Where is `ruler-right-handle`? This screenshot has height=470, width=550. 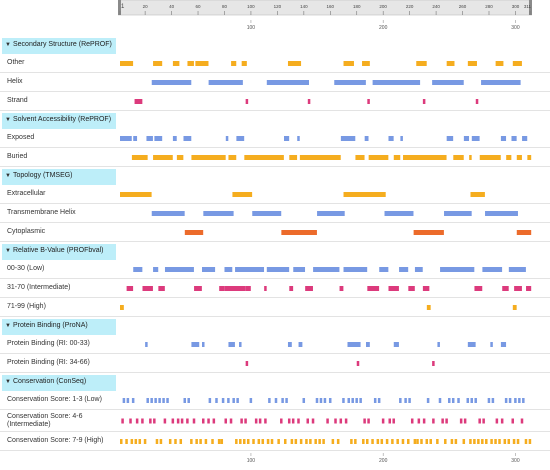 ruler-right-handle is located at coordinates (530, 7).